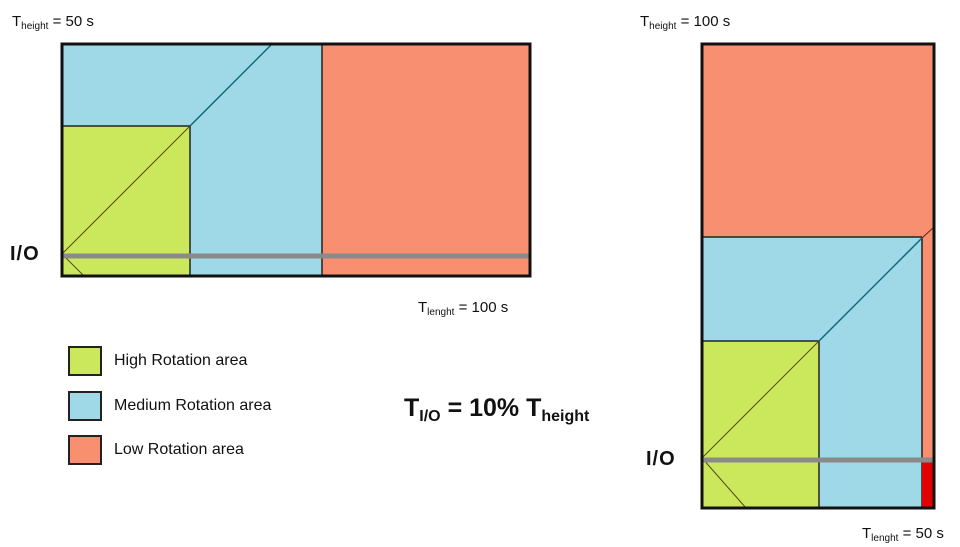  I want to click on right-height-label: Theight = 100 s, so click(685, 23).